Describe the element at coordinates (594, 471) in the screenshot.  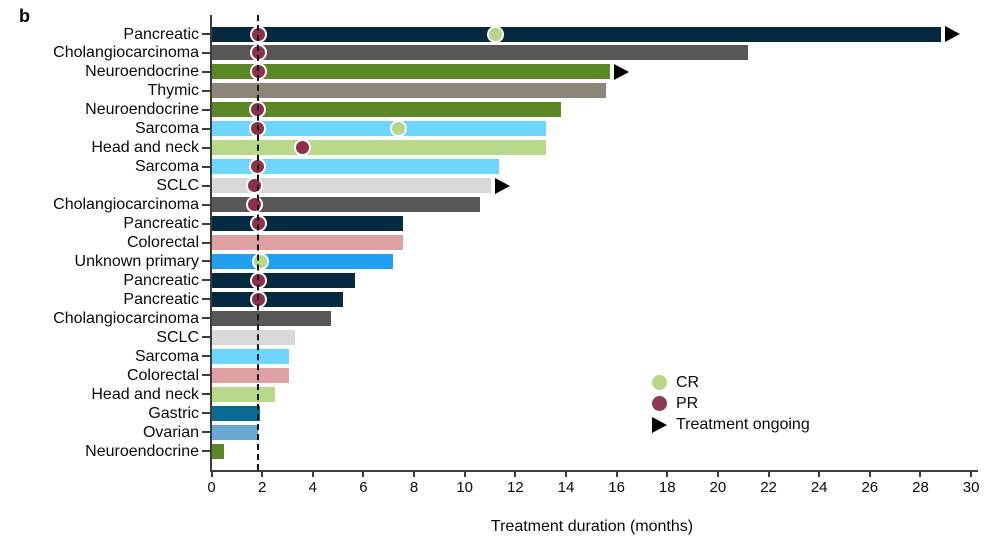
I see `x-axis-line` at that location.